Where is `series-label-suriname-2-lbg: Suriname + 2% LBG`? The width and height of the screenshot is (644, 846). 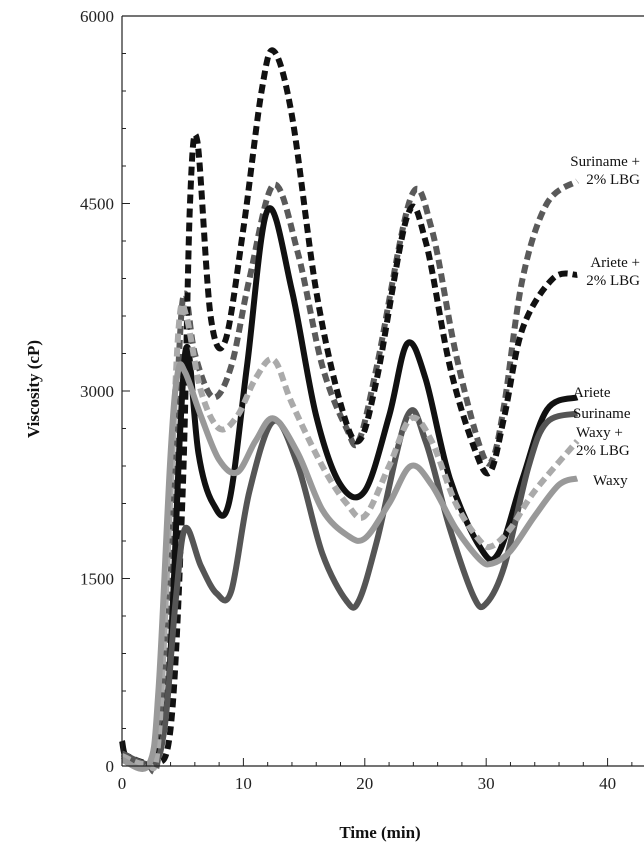
series-label-suriname-2-lbg: Suriname + 2% LBG is located at coordinates (605, 171).